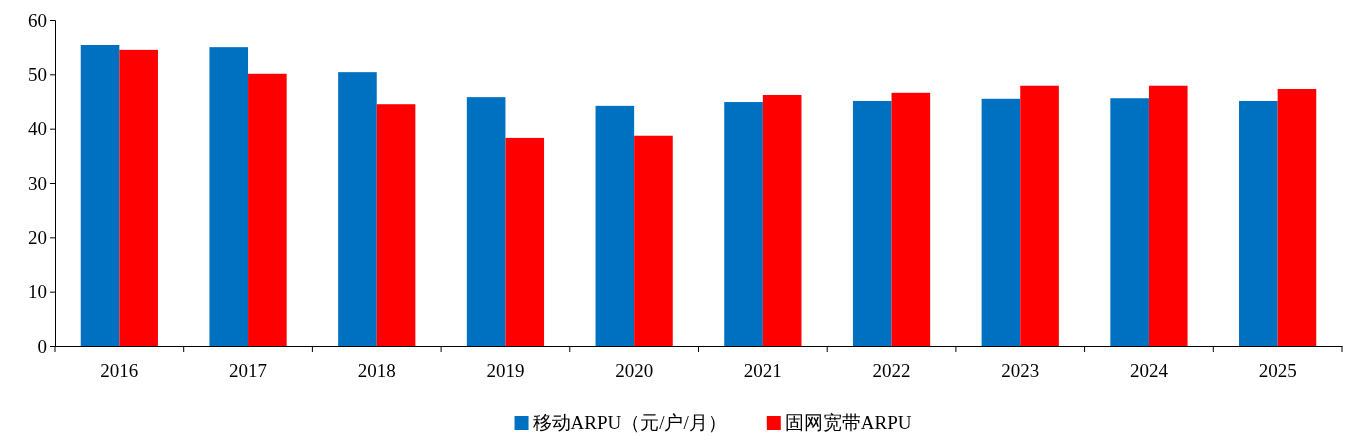 The height and width of the screenshot is (436, 1346). I want to click on y-tick-label: 0, so click(42, 346).